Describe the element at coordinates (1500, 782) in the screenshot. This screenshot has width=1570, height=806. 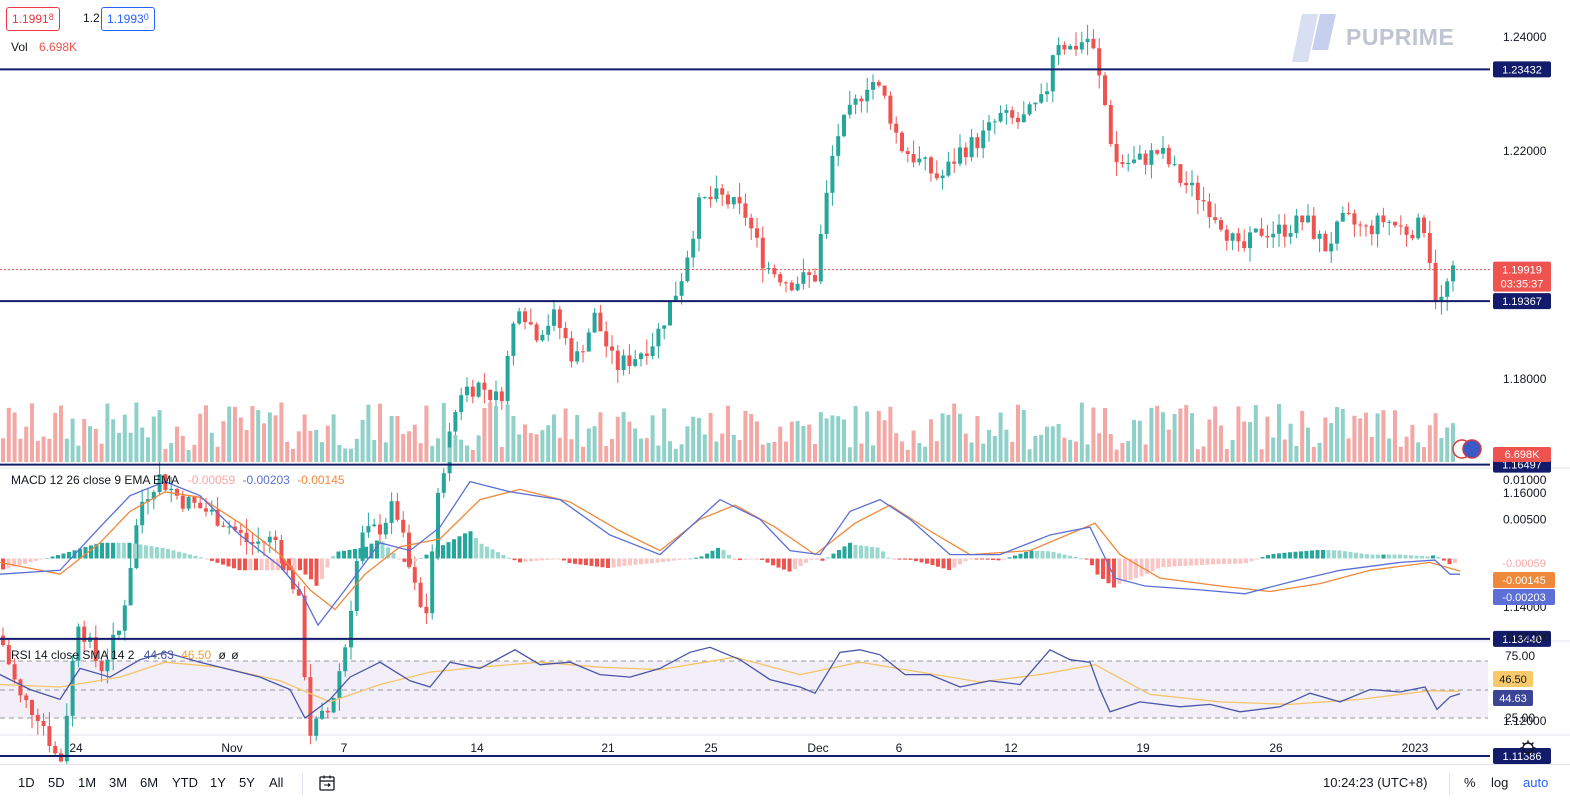
I see `log-scale-button: log` at that location.